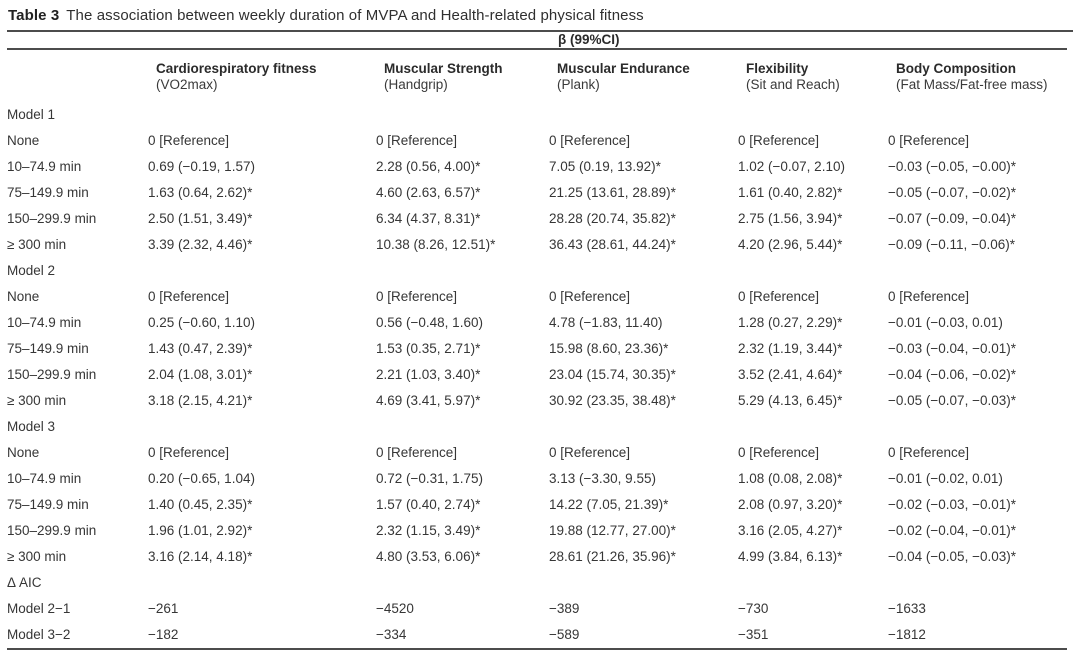  I want to click on column-subname: (Handgrip), so click(416, 84).